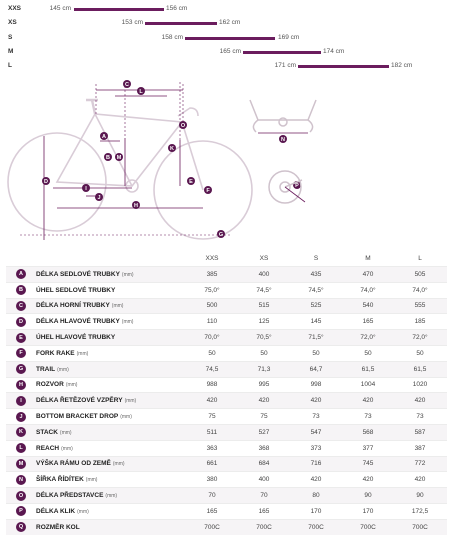 This screenshot has width=453, height=535. What do you see at coordinates (108, 157) in the screenshot?
I see `diagram-marker-b: B` at bounding box center [108, 157].